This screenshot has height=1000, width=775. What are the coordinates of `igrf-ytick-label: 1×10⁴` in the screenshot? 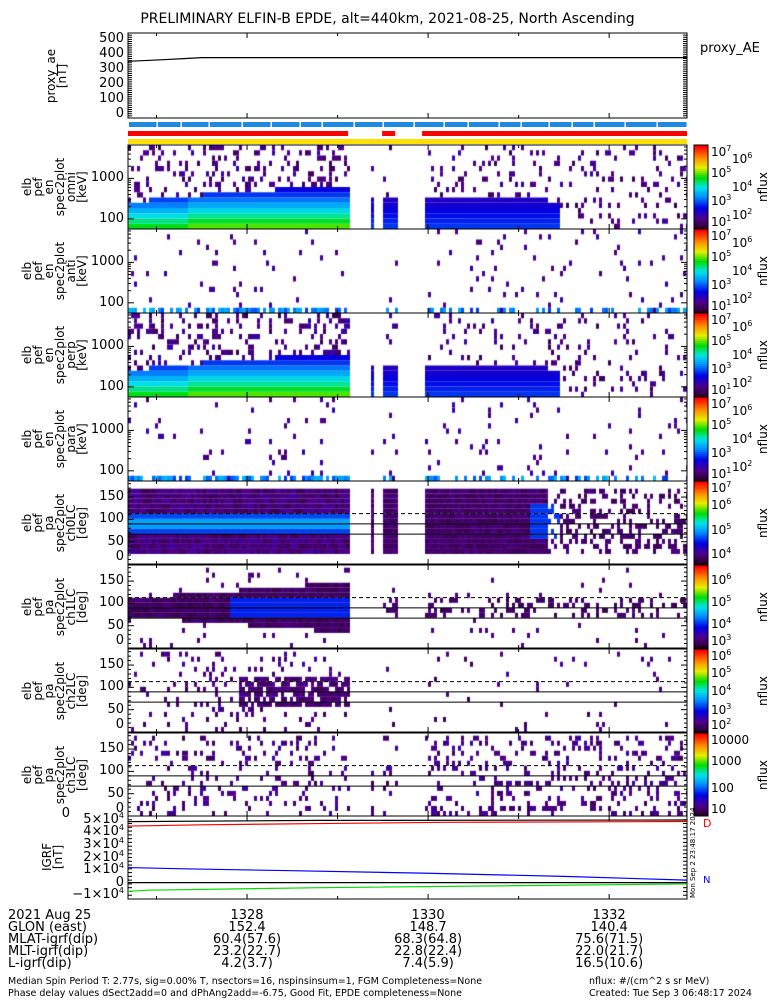 It's located at (103, 869).